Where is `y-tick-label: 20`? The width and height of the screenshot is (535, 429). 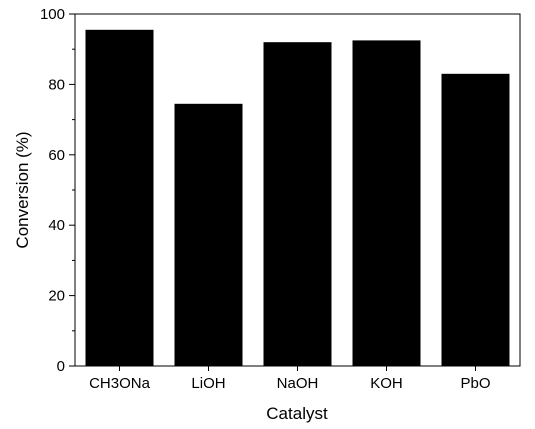
y-tick-label: 20 is located at coordinates (56, 296).